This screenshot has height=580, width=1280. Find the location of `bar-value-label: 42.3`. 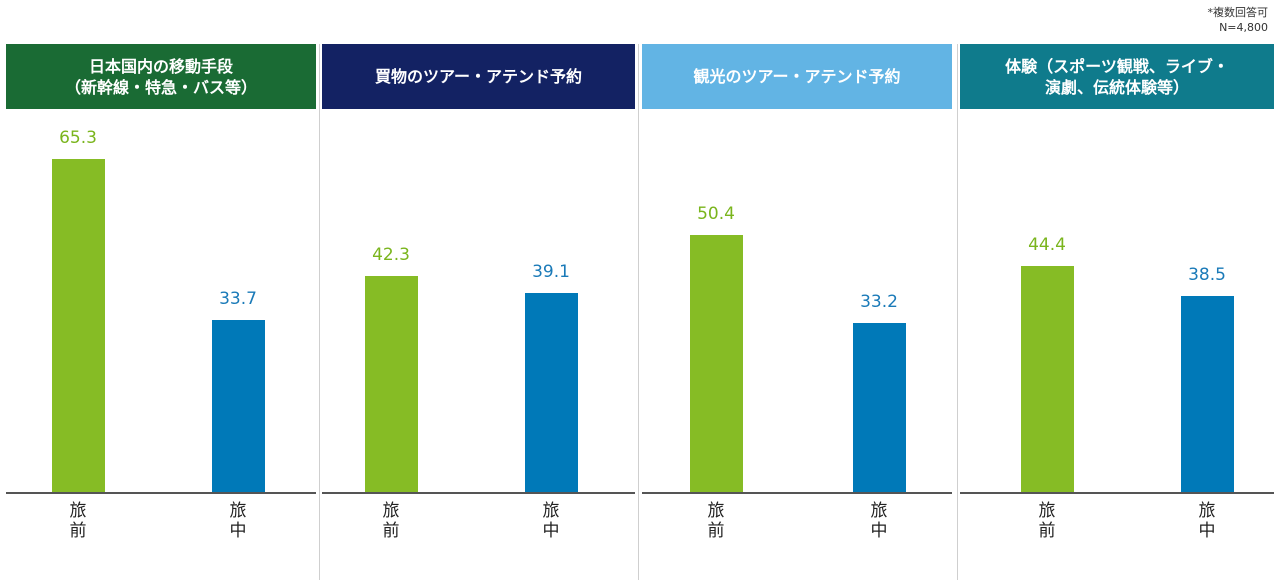

bar-value-label: 42.3 is located at coordinates (391, 255).